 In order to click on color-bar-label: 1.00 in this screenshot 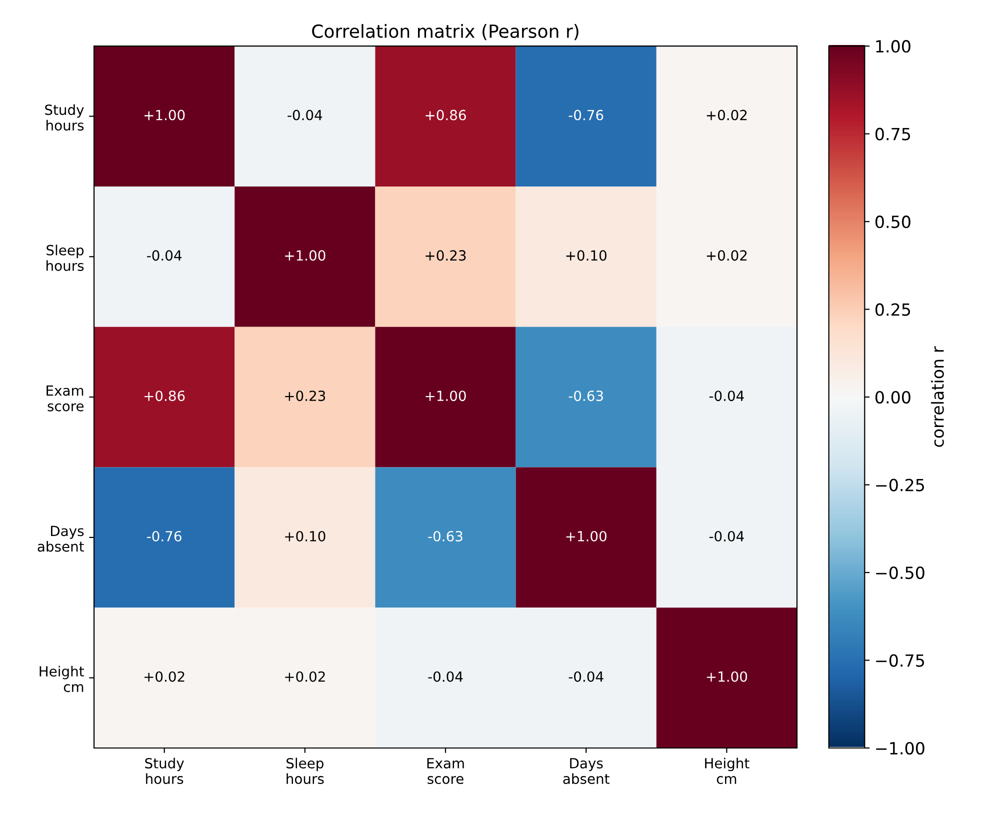, I will do `click(893, 46)`.